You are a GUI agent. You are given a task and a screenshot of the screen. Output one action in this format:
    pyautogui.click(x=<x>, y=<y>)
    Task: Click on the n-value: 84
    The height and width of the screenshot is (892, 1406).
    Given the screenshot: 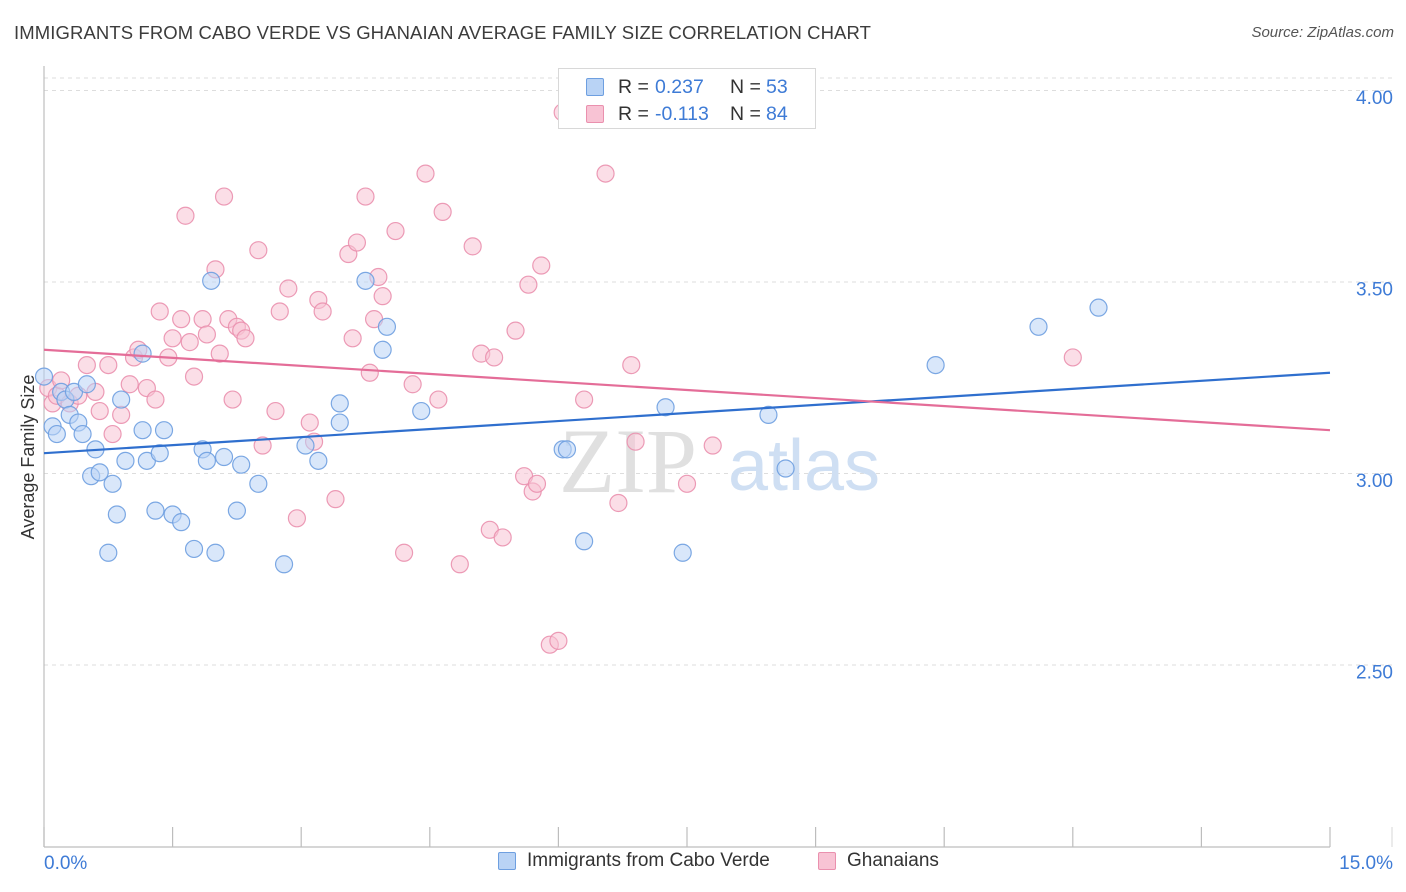 What is the action you would take?
    pyautogui.click(x=777, y=113)
    